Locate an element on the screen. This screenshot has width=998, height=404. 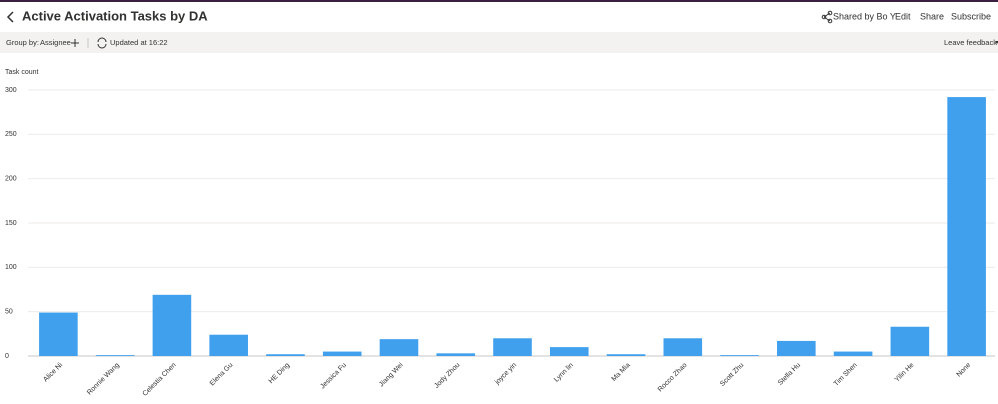
feedback-caret is located at coordinates (996, 42).